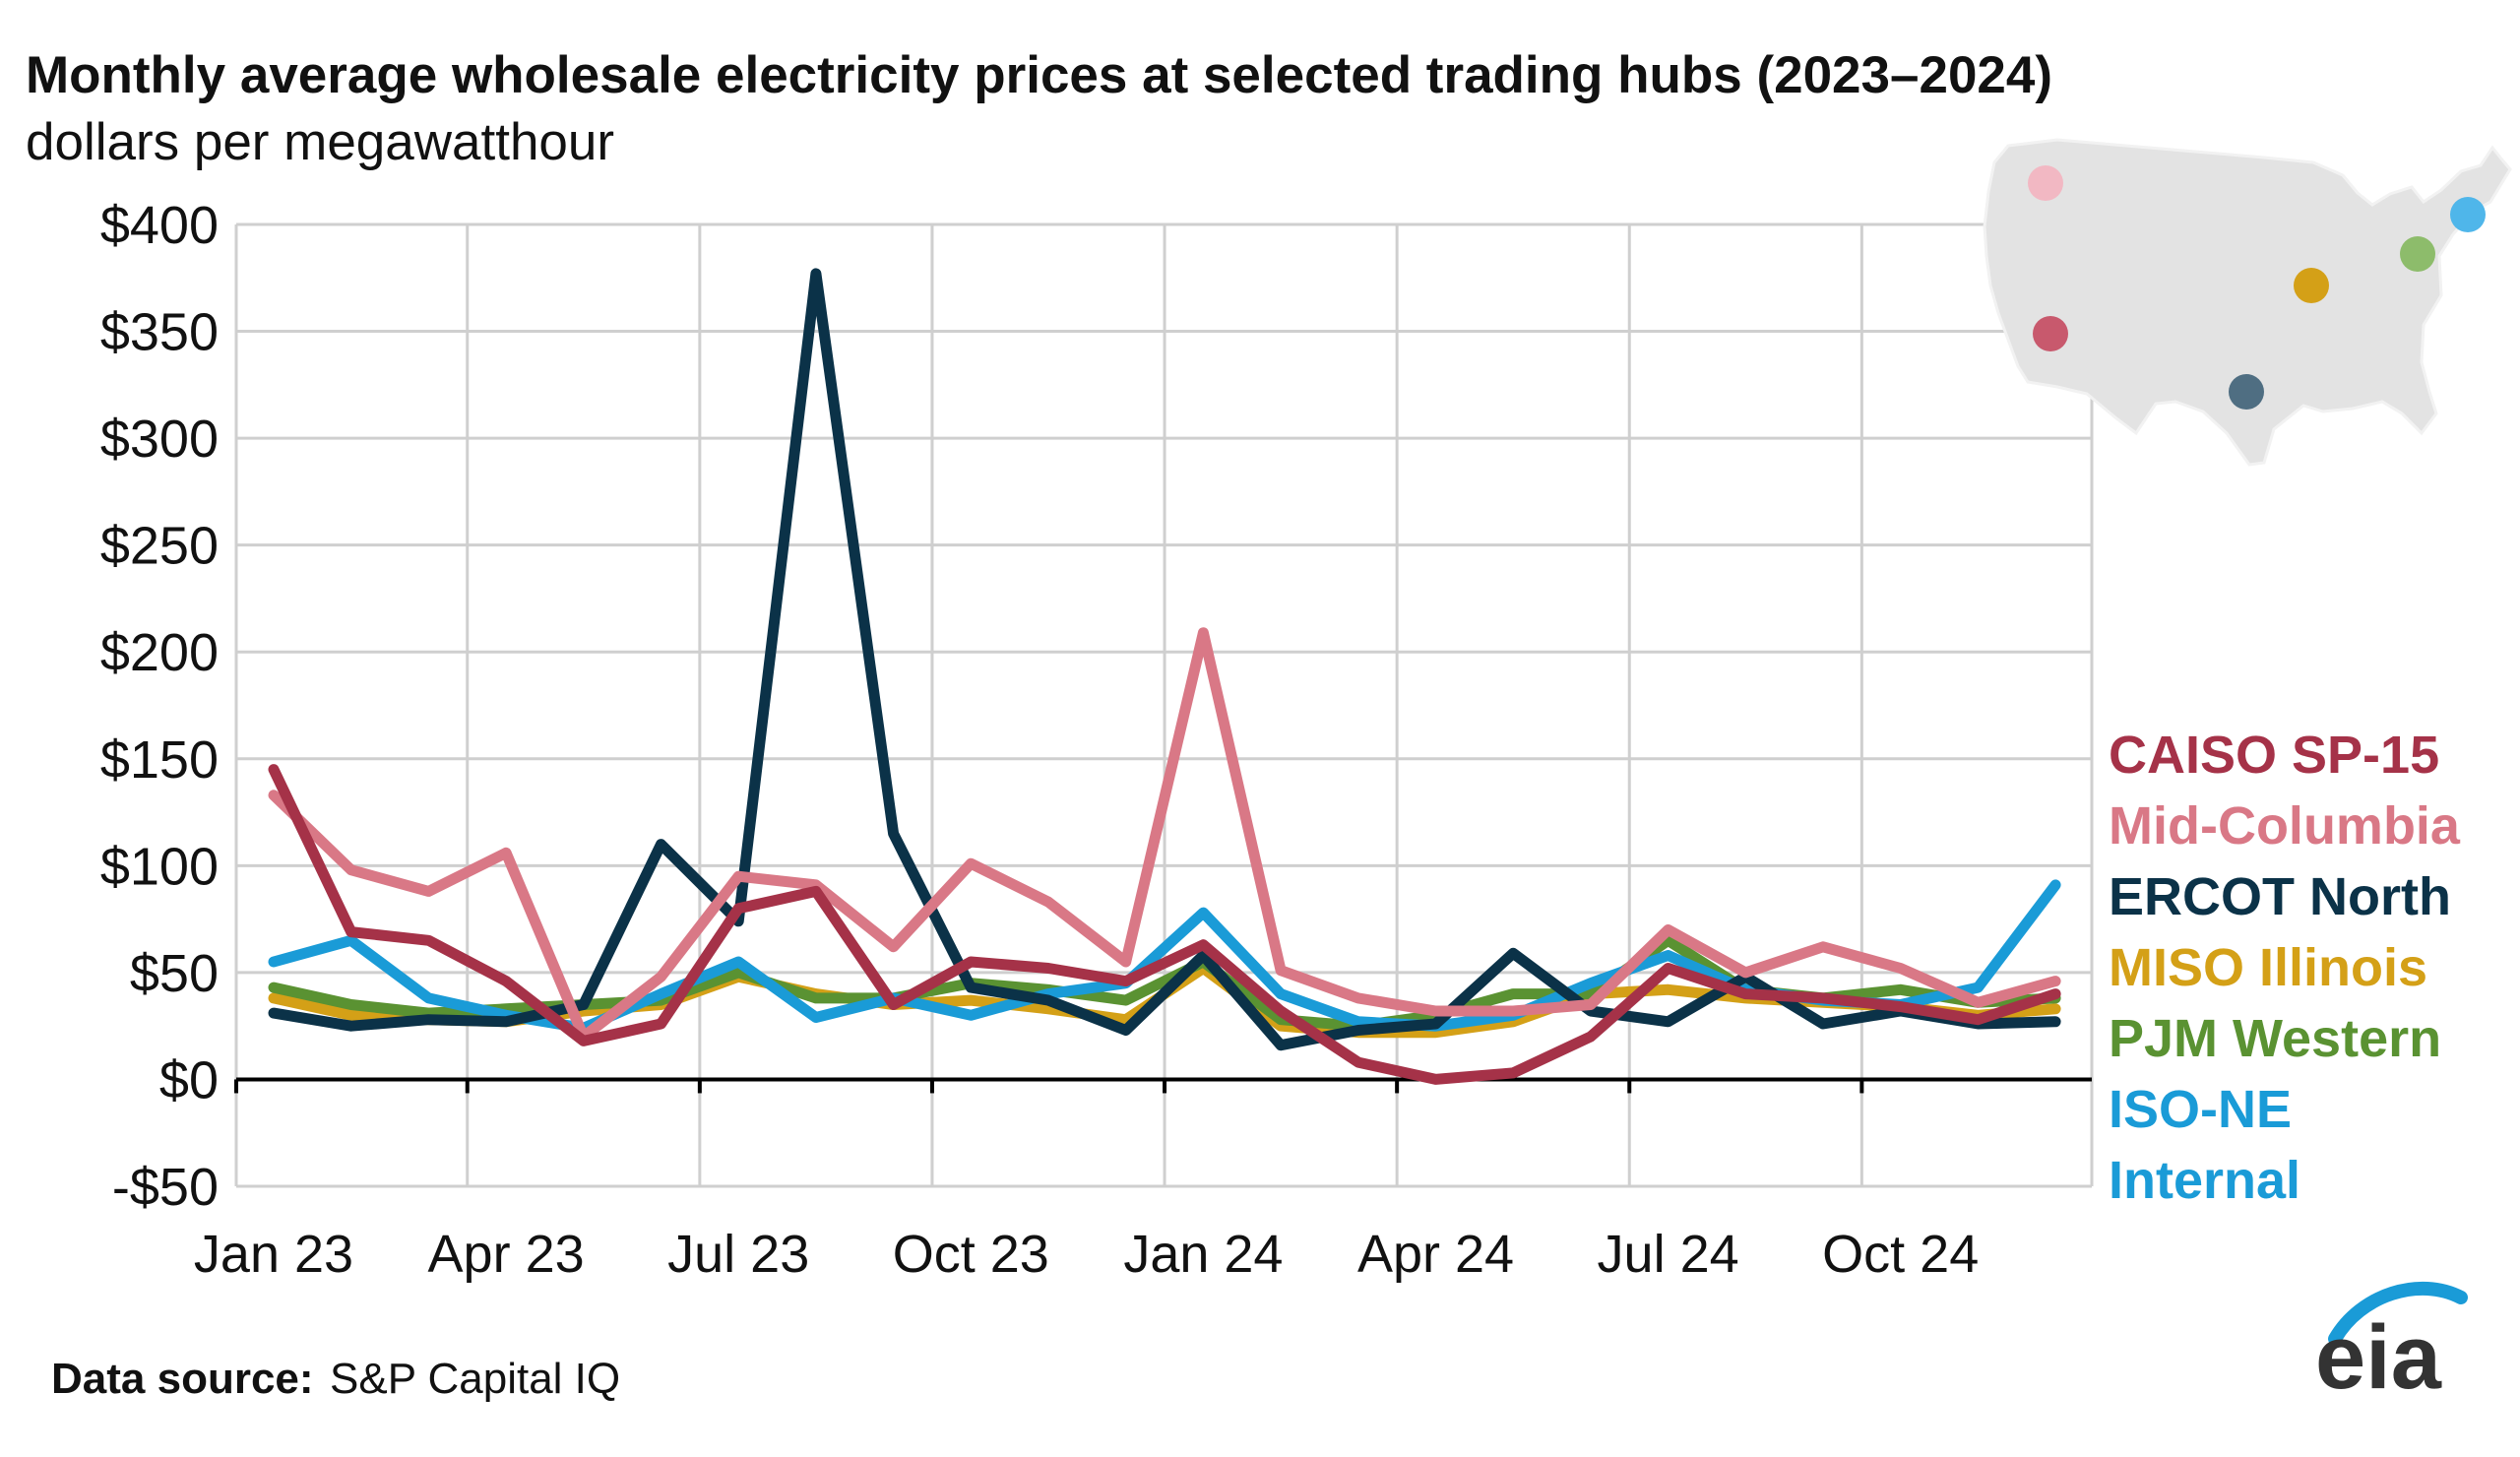  I want to click on y-tick-label: $150, so click(159, 760).